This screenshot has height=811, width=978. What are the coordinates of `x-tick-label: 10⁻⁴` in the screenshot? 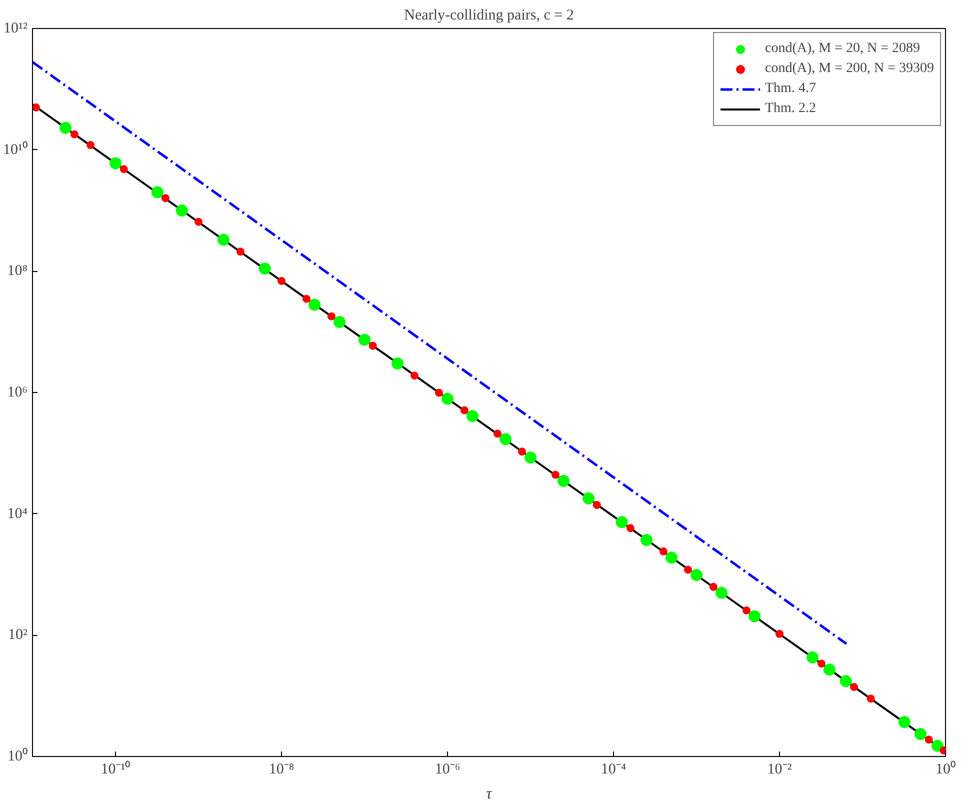 It's located at (613, 770).